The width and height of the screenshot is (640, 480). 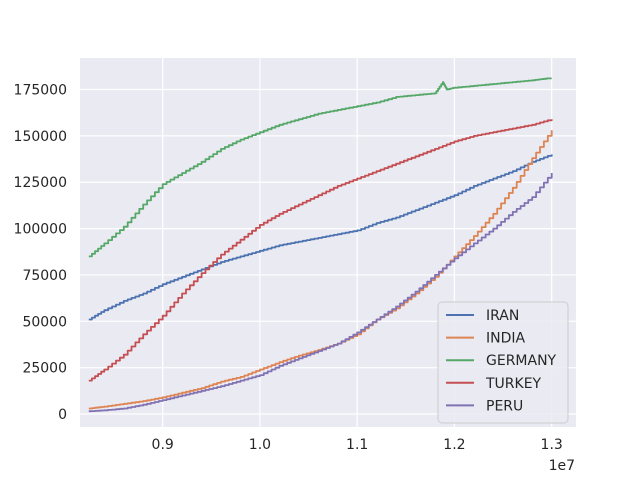 What do you see at coordinates (44, 369) in the screenshot?
I see `y-tick-label: 25000` at bounding box center [44, 369].